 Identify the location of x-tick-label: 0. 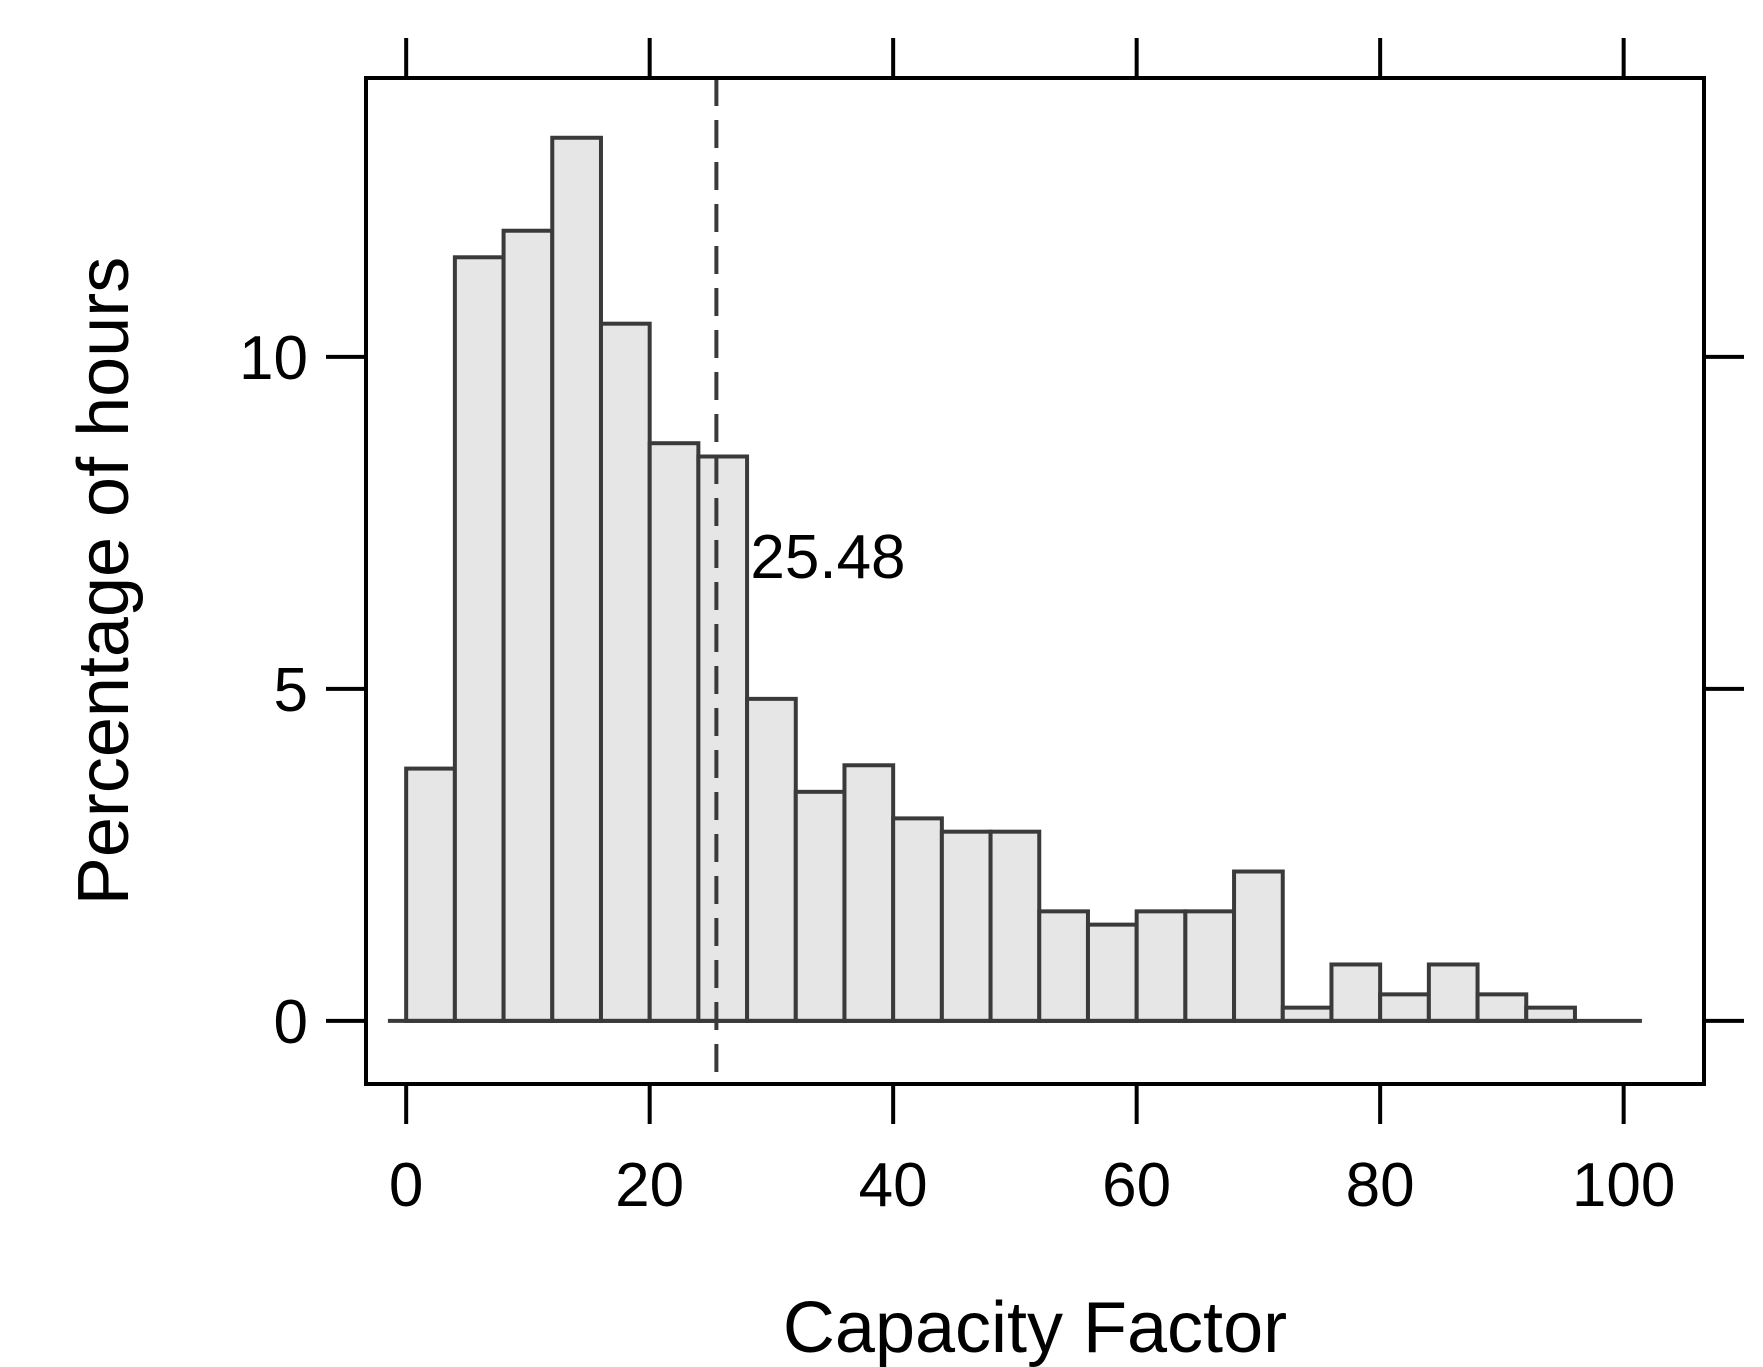
(406, 1185).